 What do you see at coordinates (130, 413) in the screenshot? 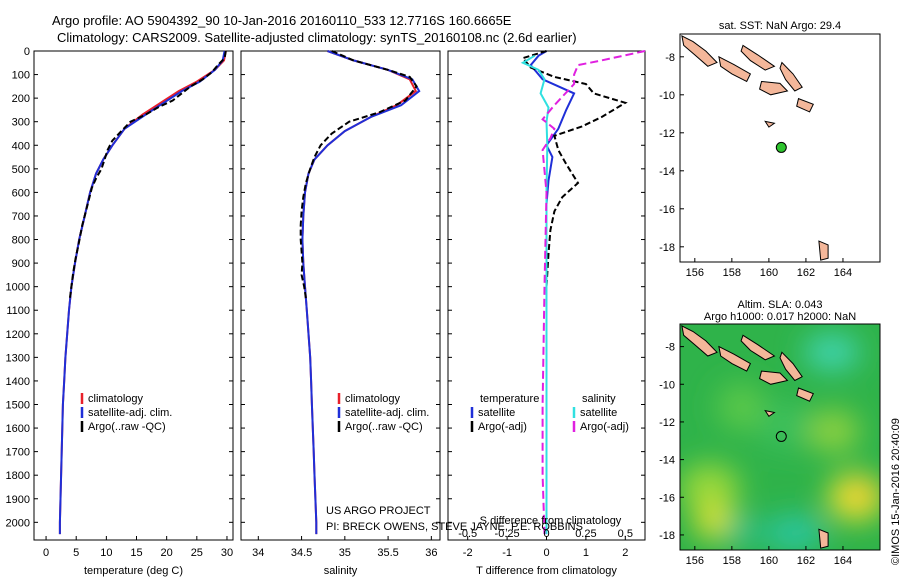
I see `legend-label: satellite-adj. clim.` at bounding box center [130, 413].